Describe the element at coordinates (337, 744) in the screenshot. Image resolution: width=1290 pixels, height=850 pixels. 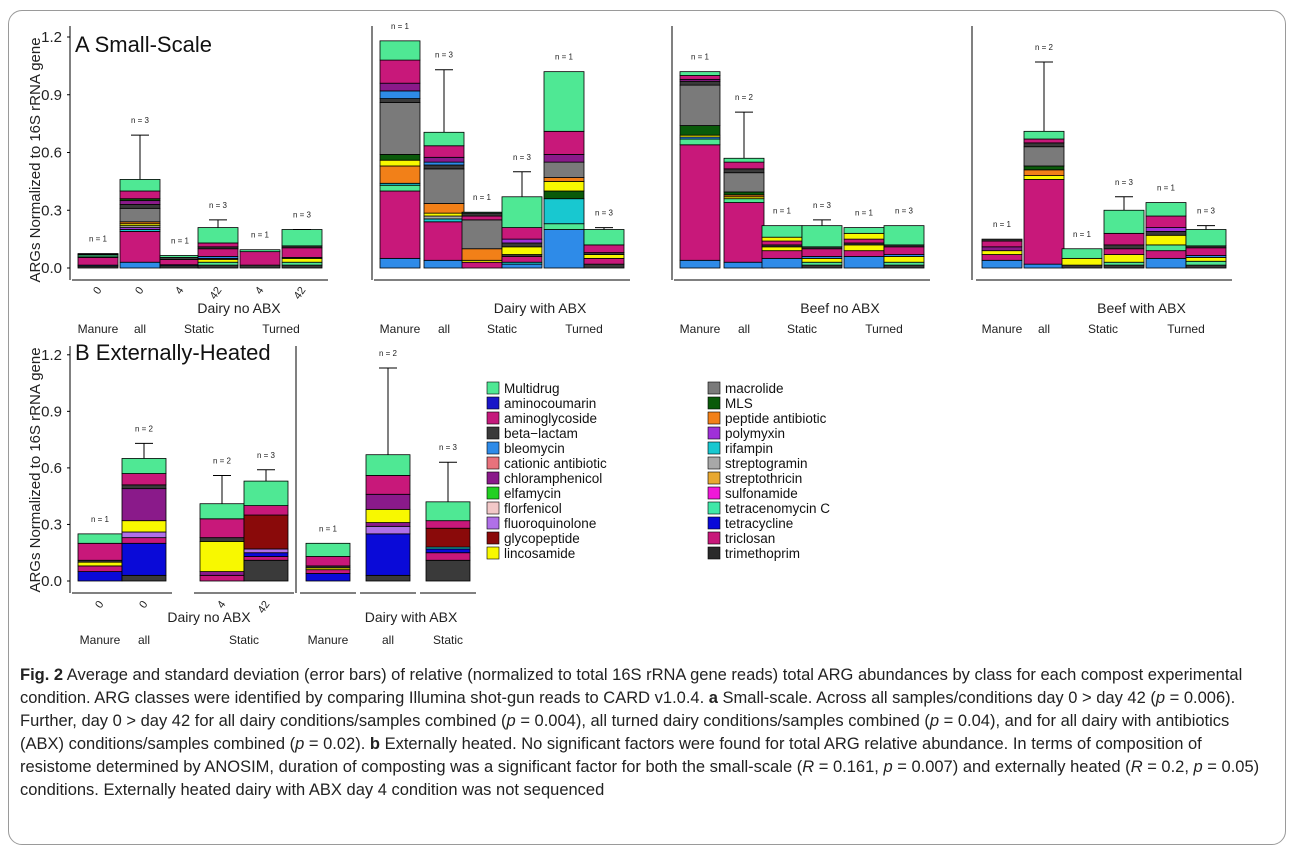
I see `caption-text: = 0.02).` at that location.